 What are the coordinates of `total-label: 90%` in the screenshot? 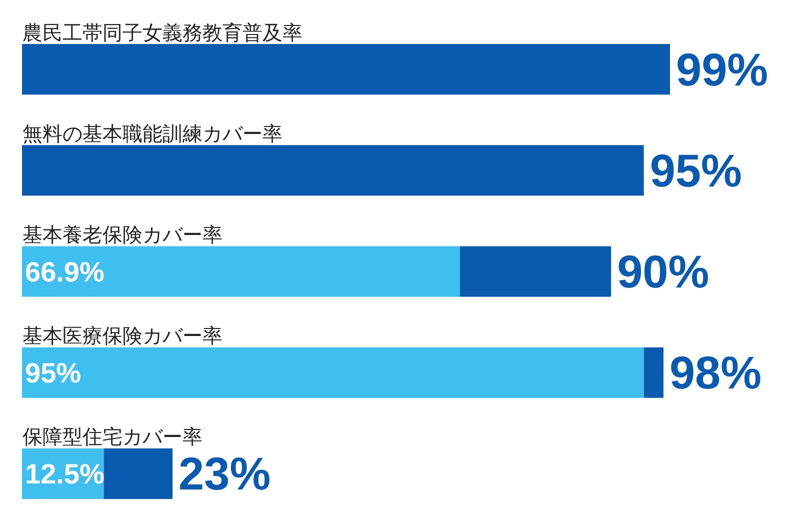 It's located at (663, 272).